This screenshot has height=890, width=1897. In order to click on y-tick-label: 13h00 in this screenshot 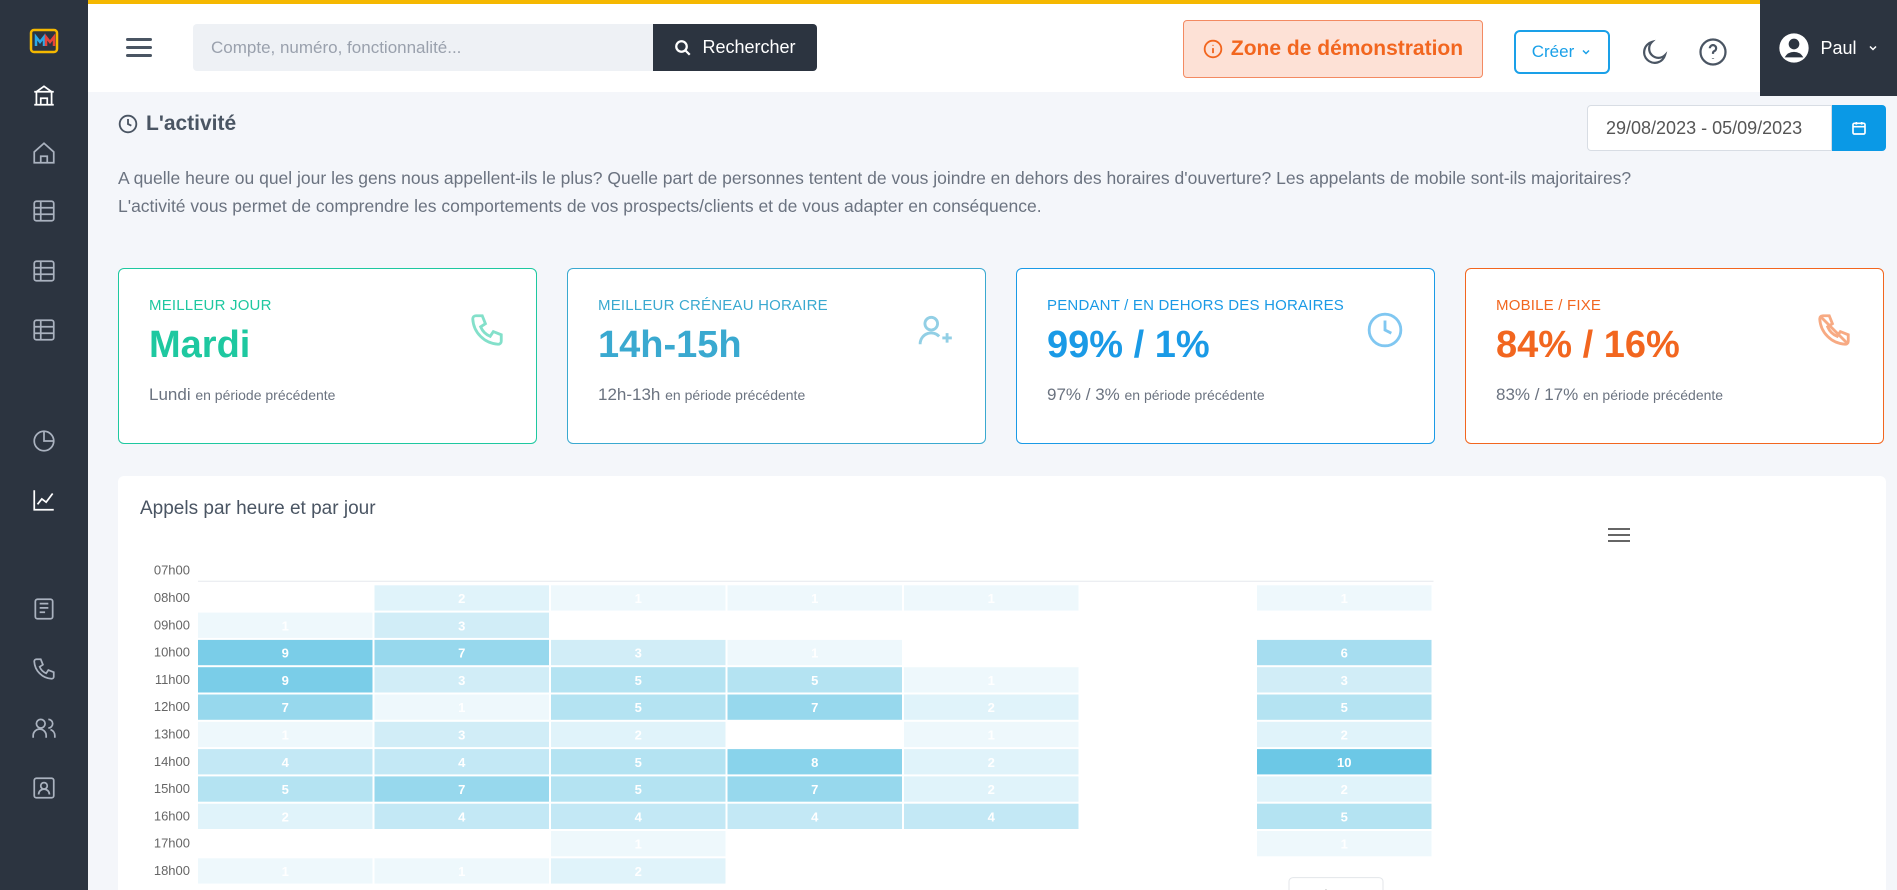, I will do `click(172, 733)`.